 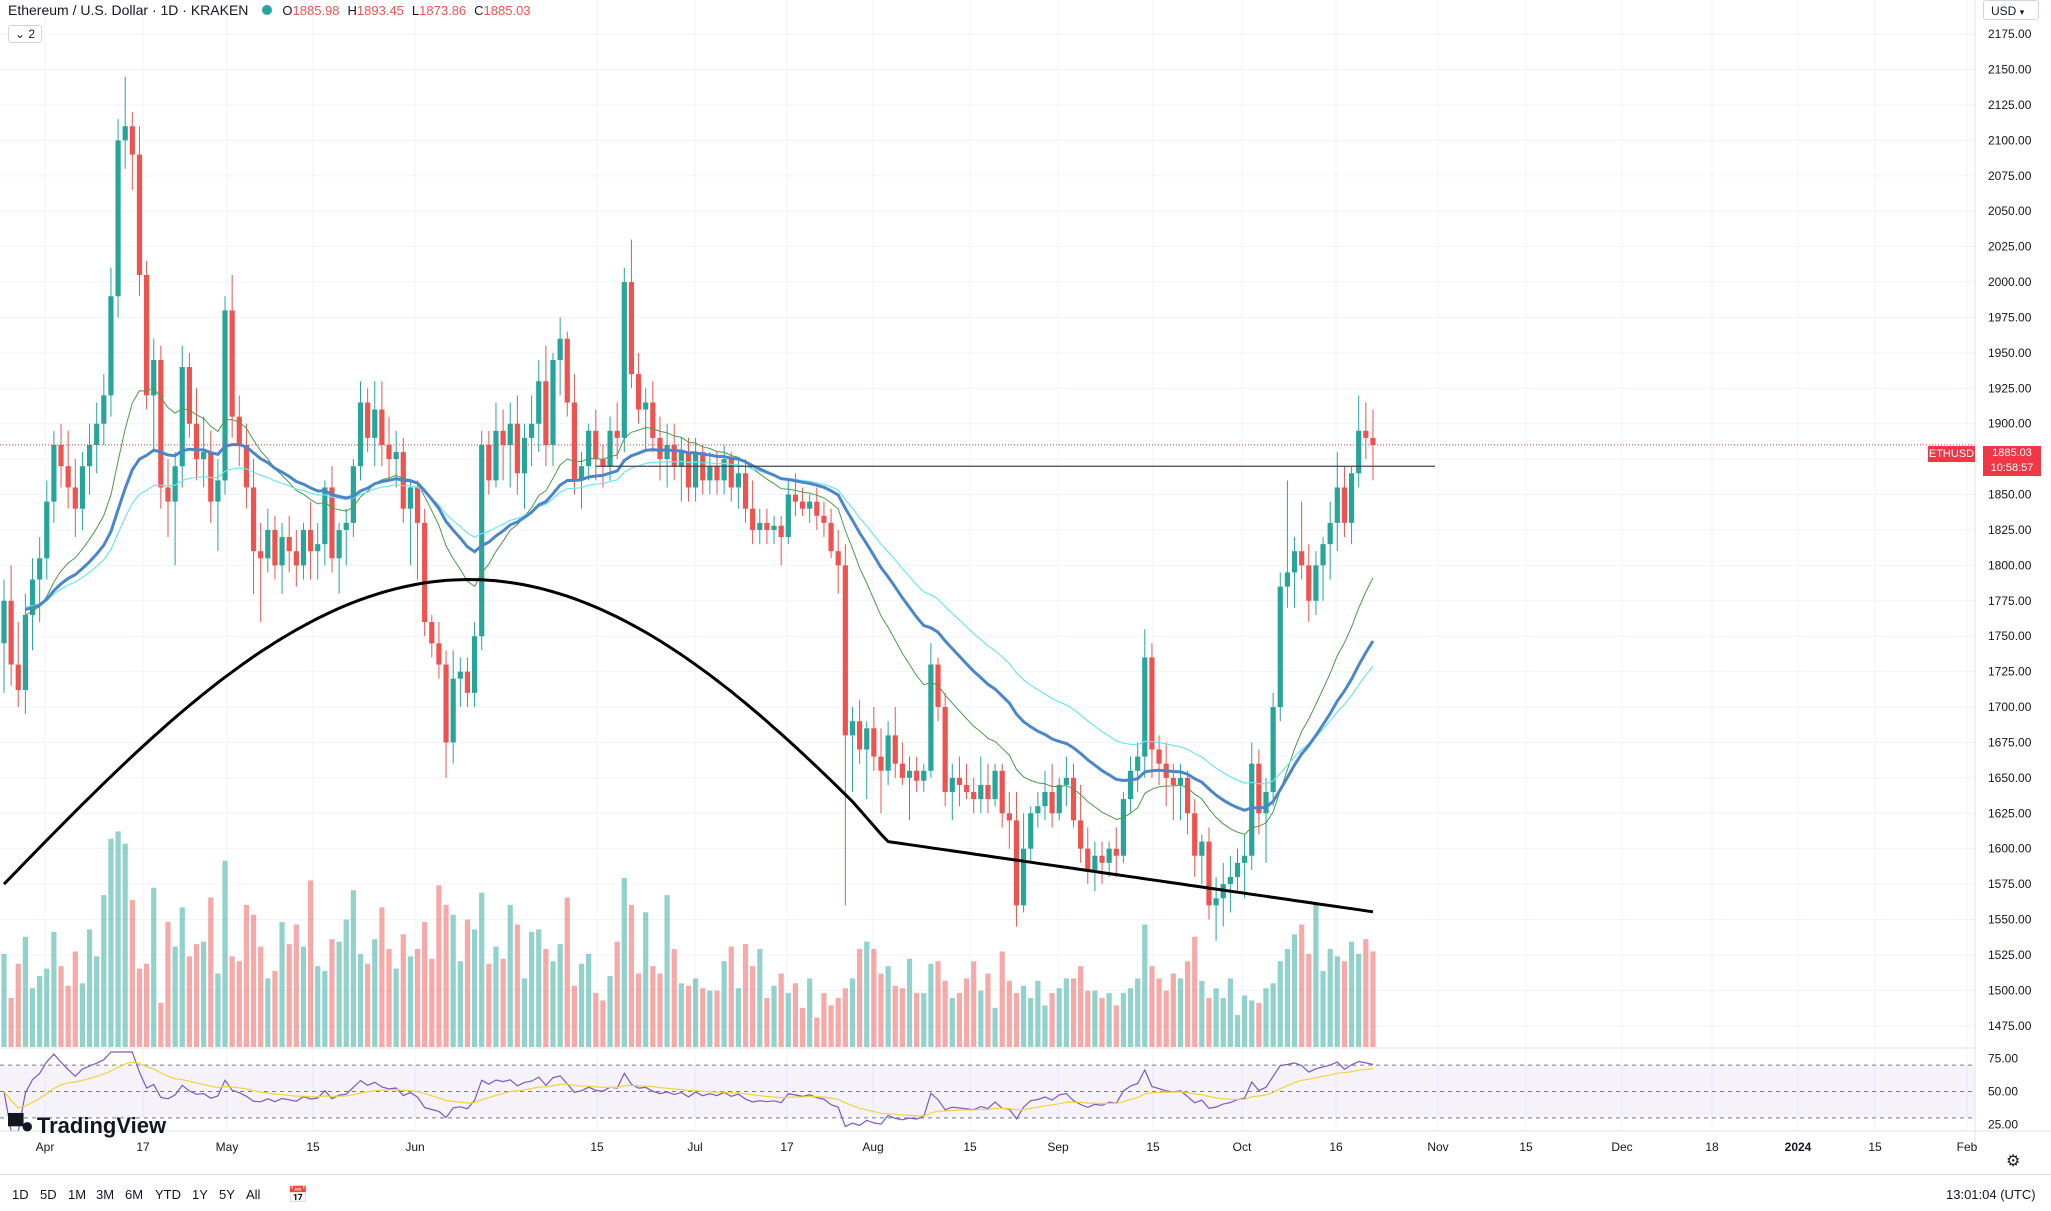 What do you see at coordinates (1798, 1147) in the screenshot?
I see `time-tick-label: 2024` at bounding box center [1798, 1147].